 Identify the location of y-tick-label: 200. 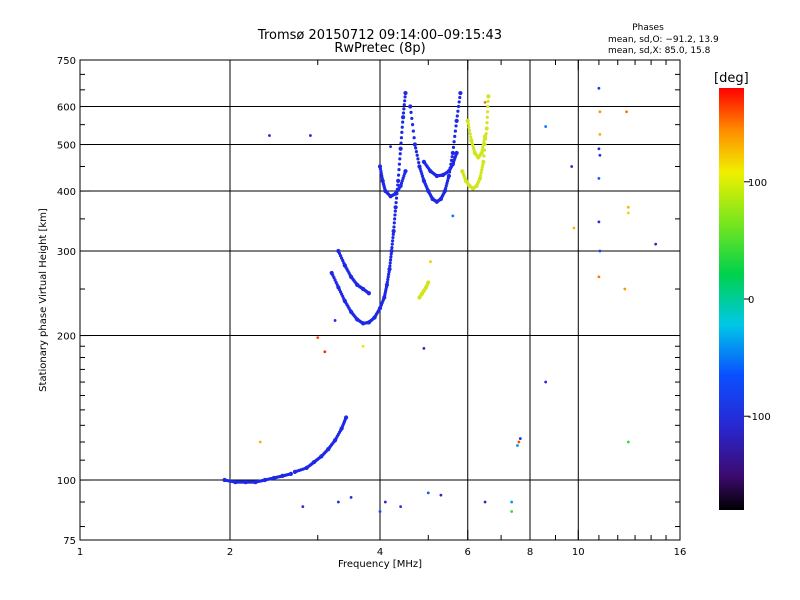
(66, 337).